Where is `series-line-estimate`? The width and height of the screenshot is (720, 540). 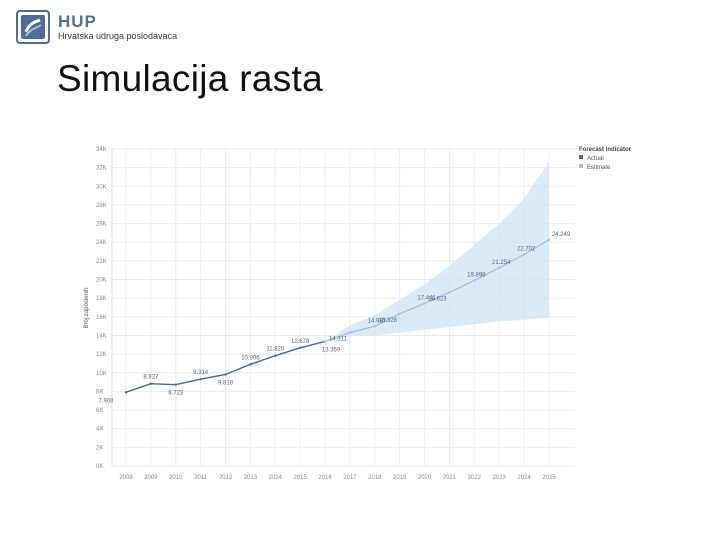
series-line-estimate is located at coordinates (437, 291).